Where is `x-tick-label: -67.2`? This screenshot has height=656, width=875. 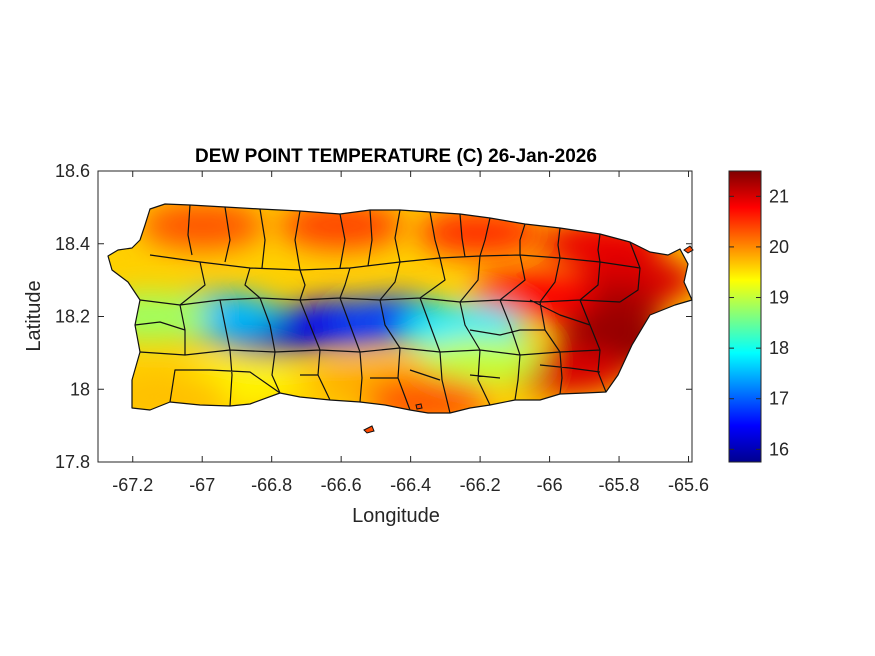
x-tick-label: -67.2 is located at coordinates (132, 485).